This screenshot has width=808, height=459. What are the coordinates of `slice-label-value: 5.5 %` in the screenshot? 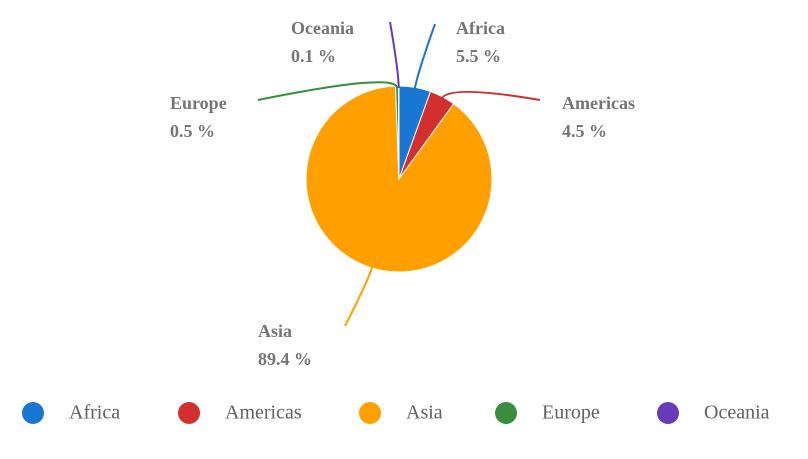 It's located at (478, 56).